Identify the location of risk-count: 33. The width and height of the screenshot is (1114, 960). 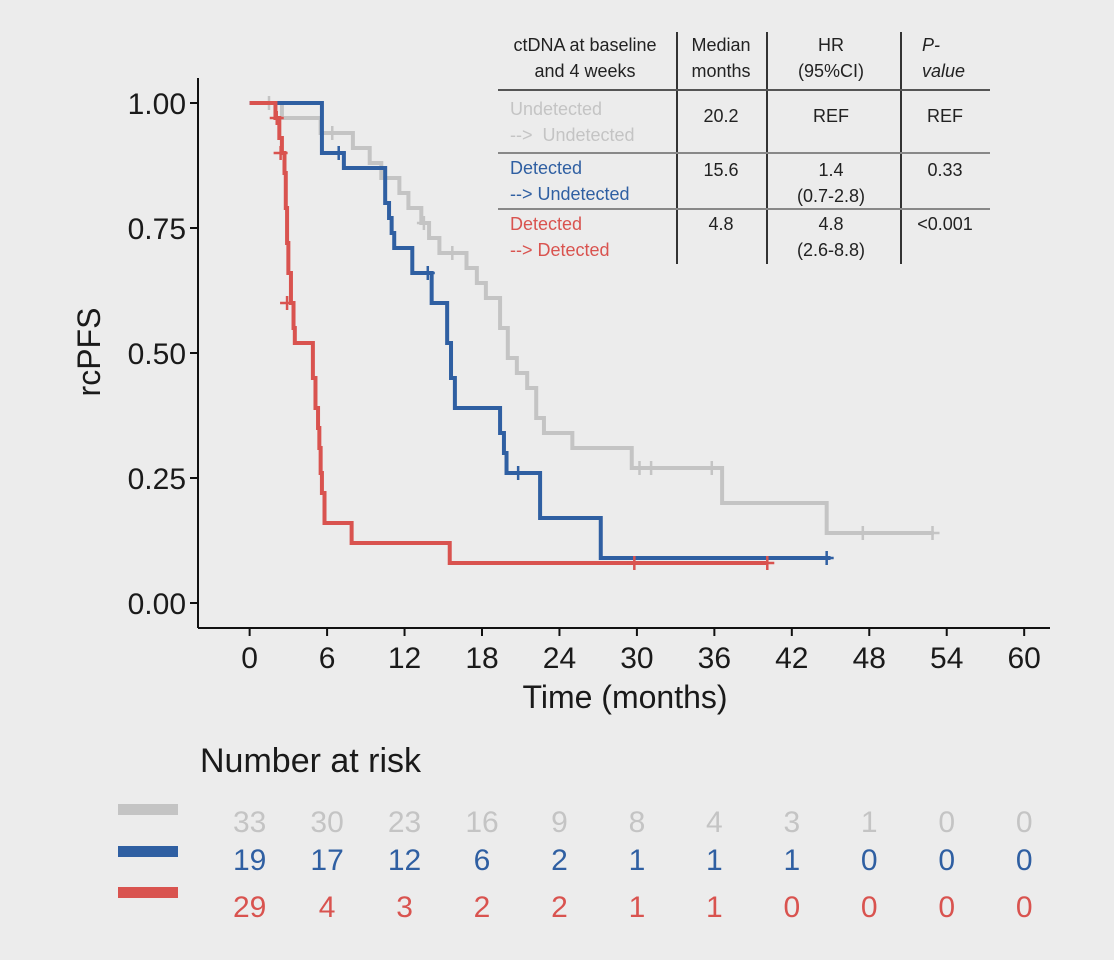
(249, 822).